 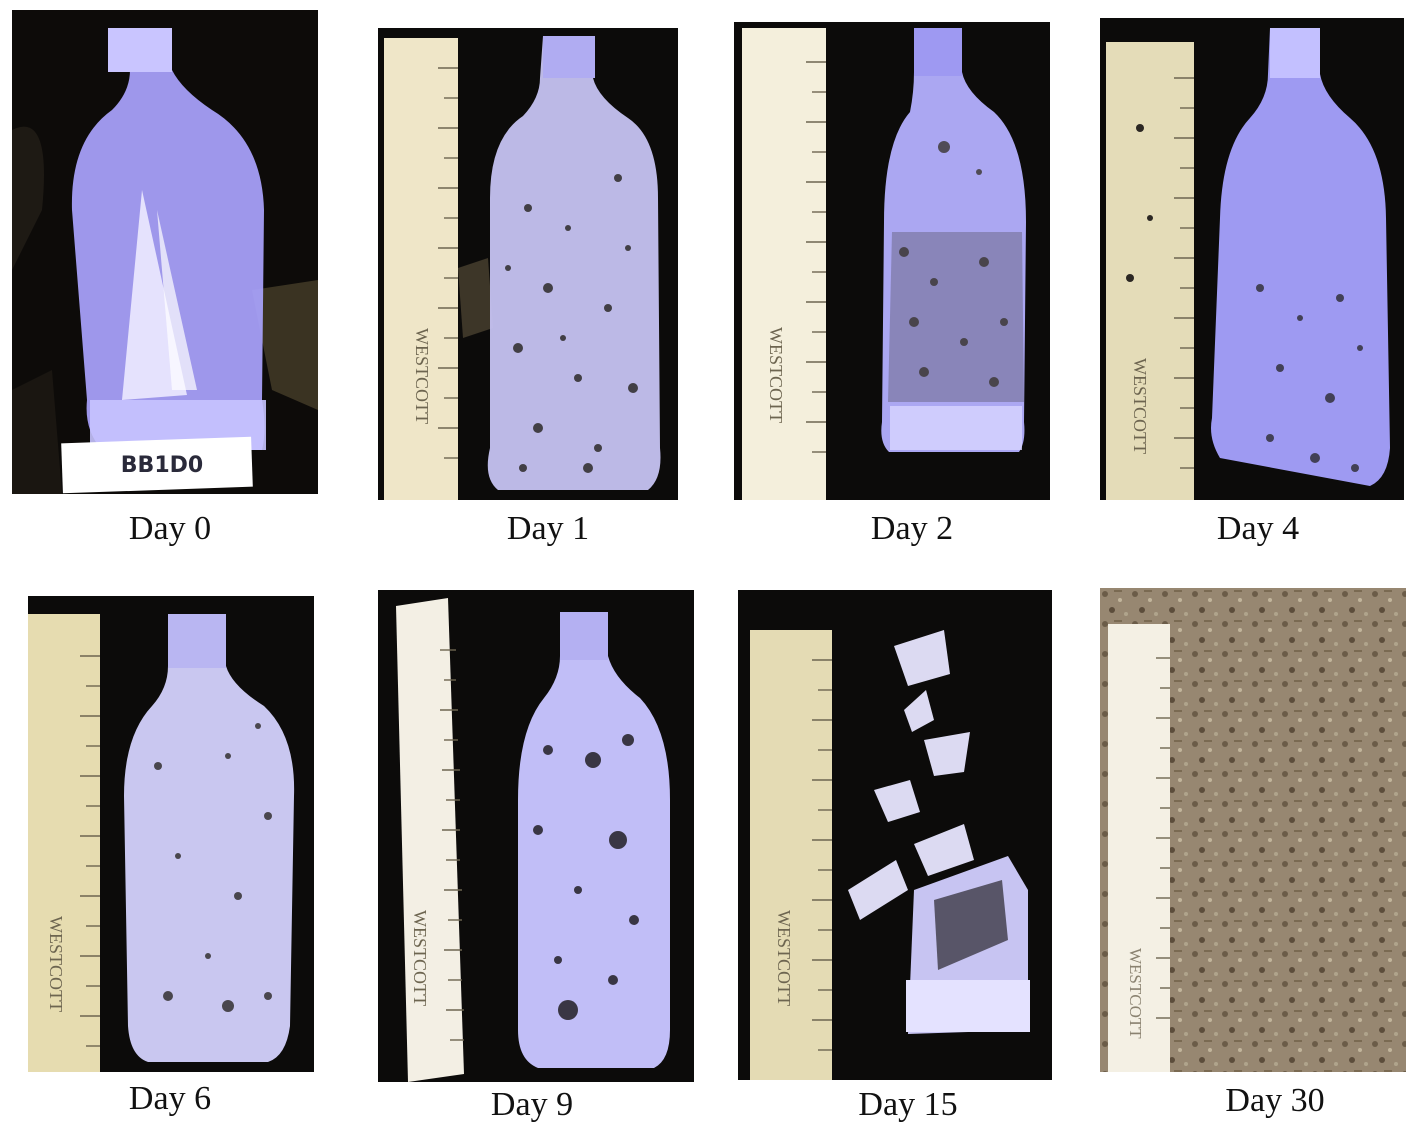 What do you see at coordinates (1135, 993) in the screenshot?
I see `ruler-brand-day-30: WESTCOTT` at bounding box center [1135, 993].